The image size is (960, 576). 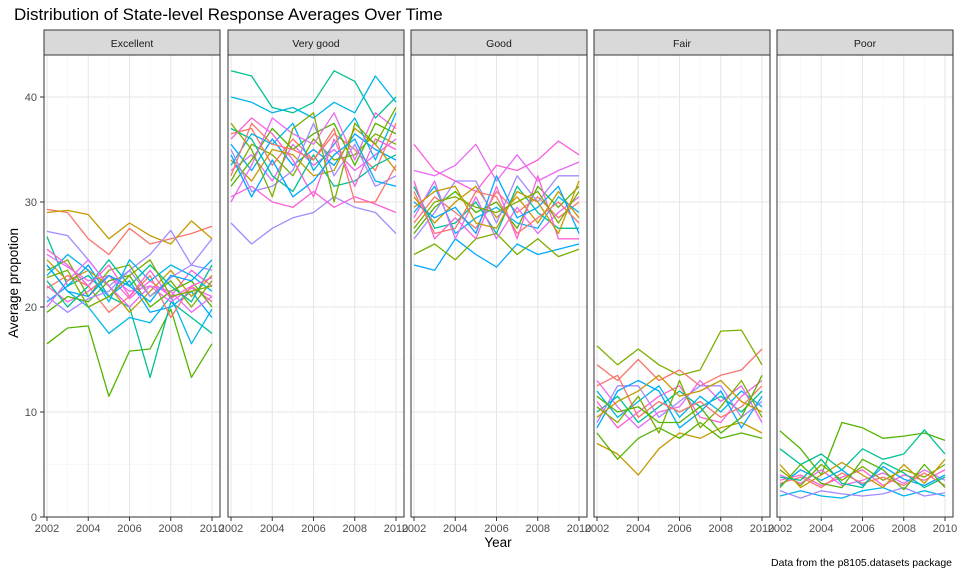 I want to click on facet-strip-label: Very good, so click(x=315, y=44).